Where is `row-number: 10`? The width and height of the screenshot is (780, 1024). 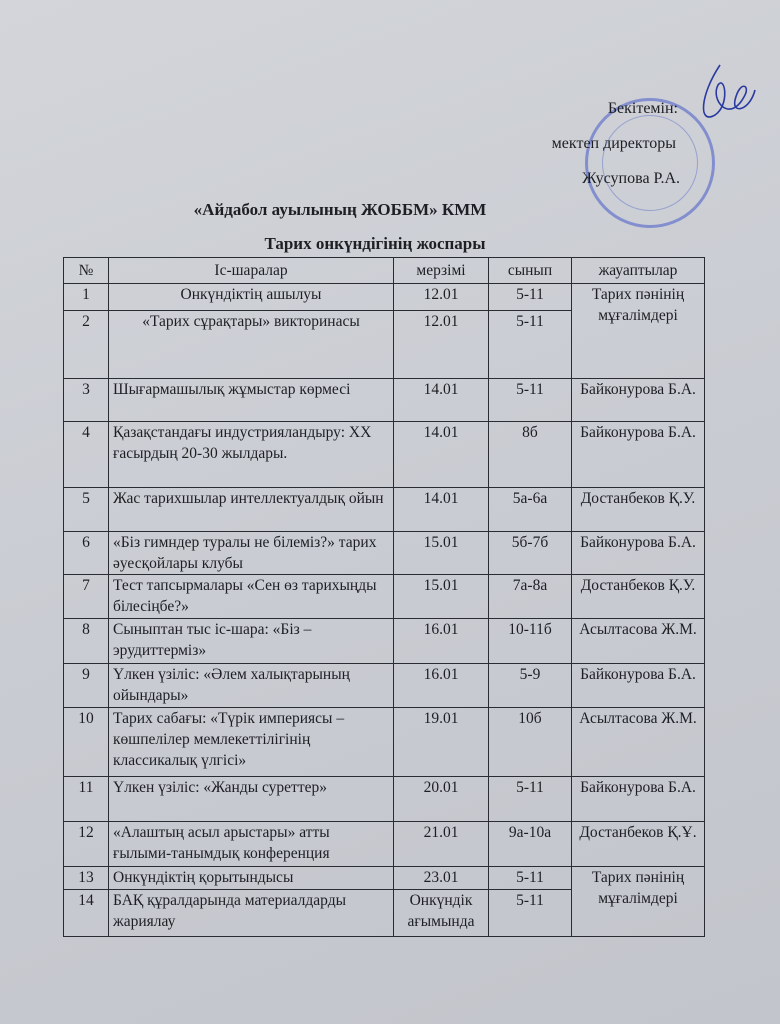
row-number: 10 is located at coordinates (86, 742).